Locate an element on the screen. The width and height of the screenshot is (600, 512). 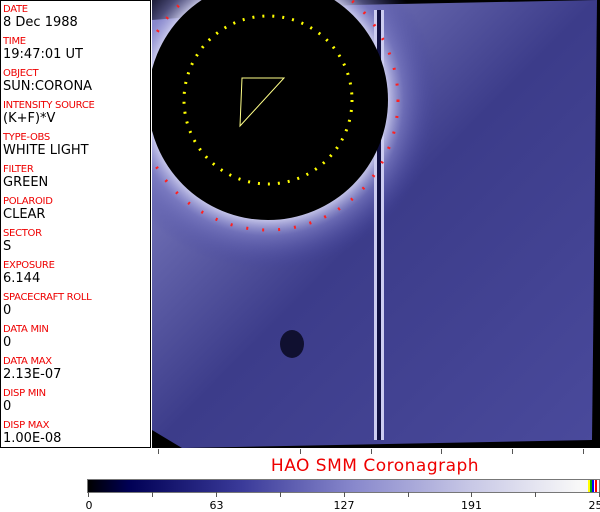
colorbar-tick-label: 0 is located at coordinates (89, 505).